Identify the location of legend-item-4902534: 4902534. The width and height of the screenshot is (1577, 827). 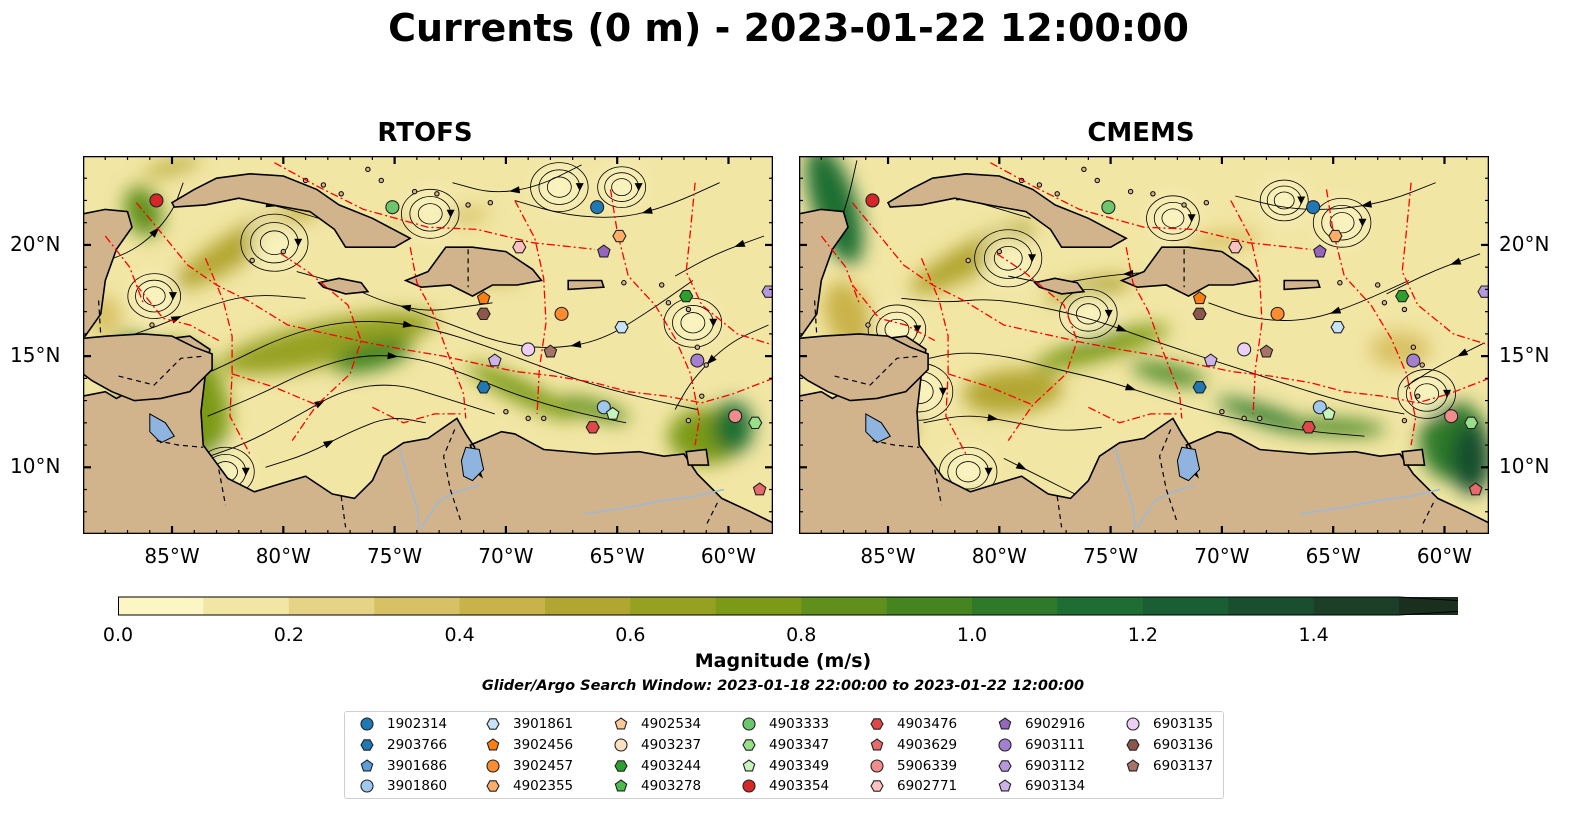
(657, 724).